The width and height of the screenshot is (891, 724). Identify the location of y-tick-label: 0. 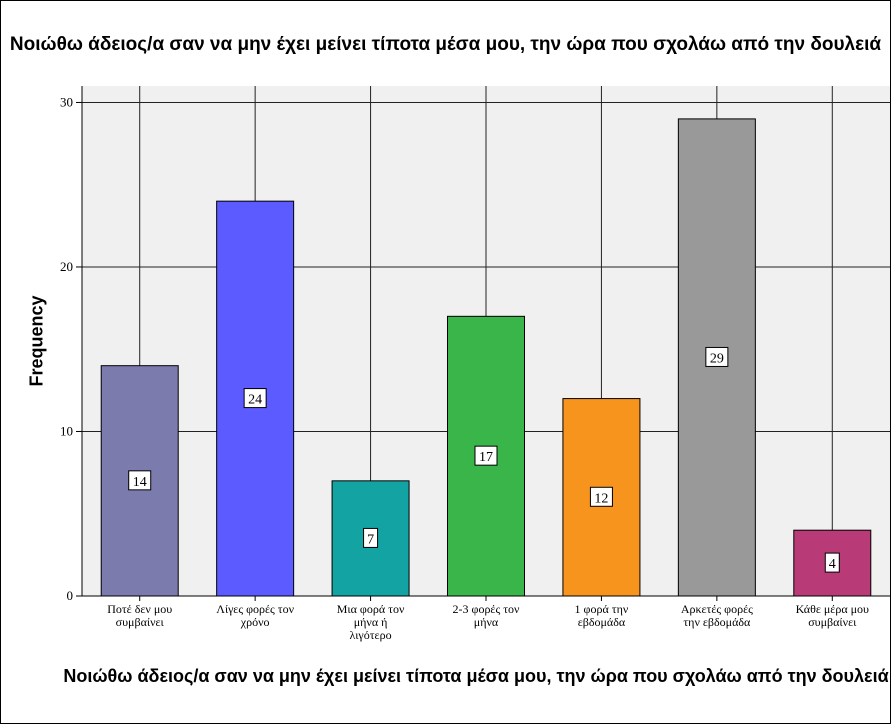
(70, 595).